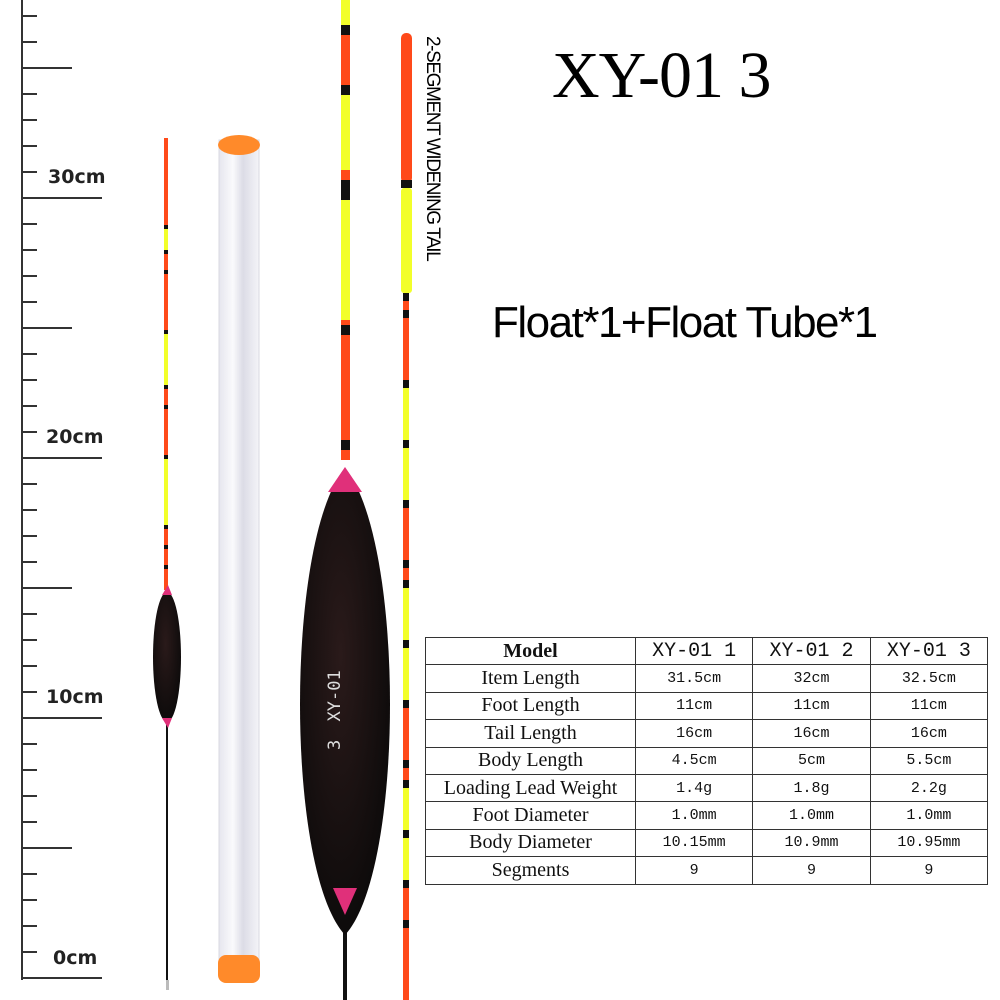 The height and width of the screenshot is (1000, 1000). Describe the element at coordinates (707, 788) in the screenshot. I see `table-row: Loading Lead Weight 1.4g 1.8g 2.2g` at that location.